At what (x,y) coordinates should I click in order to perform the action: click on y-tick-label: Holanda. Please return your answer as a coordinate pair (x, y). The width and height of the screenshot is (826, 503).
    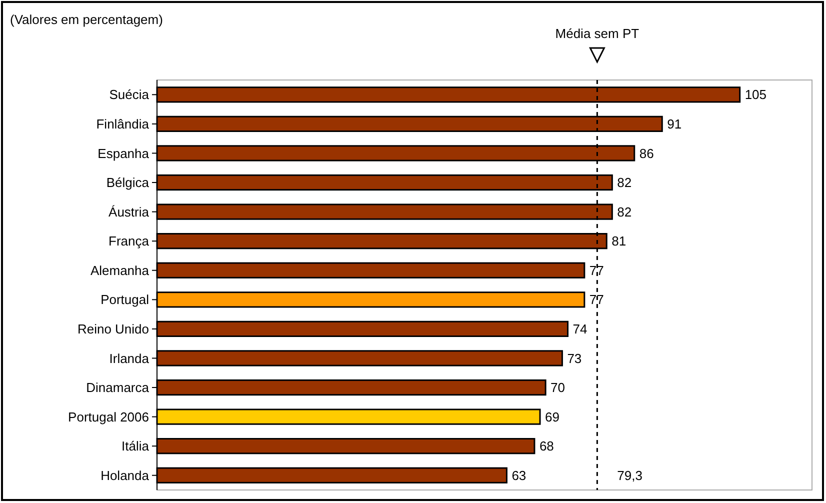
    Looking at the image, I should click on (125, 475).